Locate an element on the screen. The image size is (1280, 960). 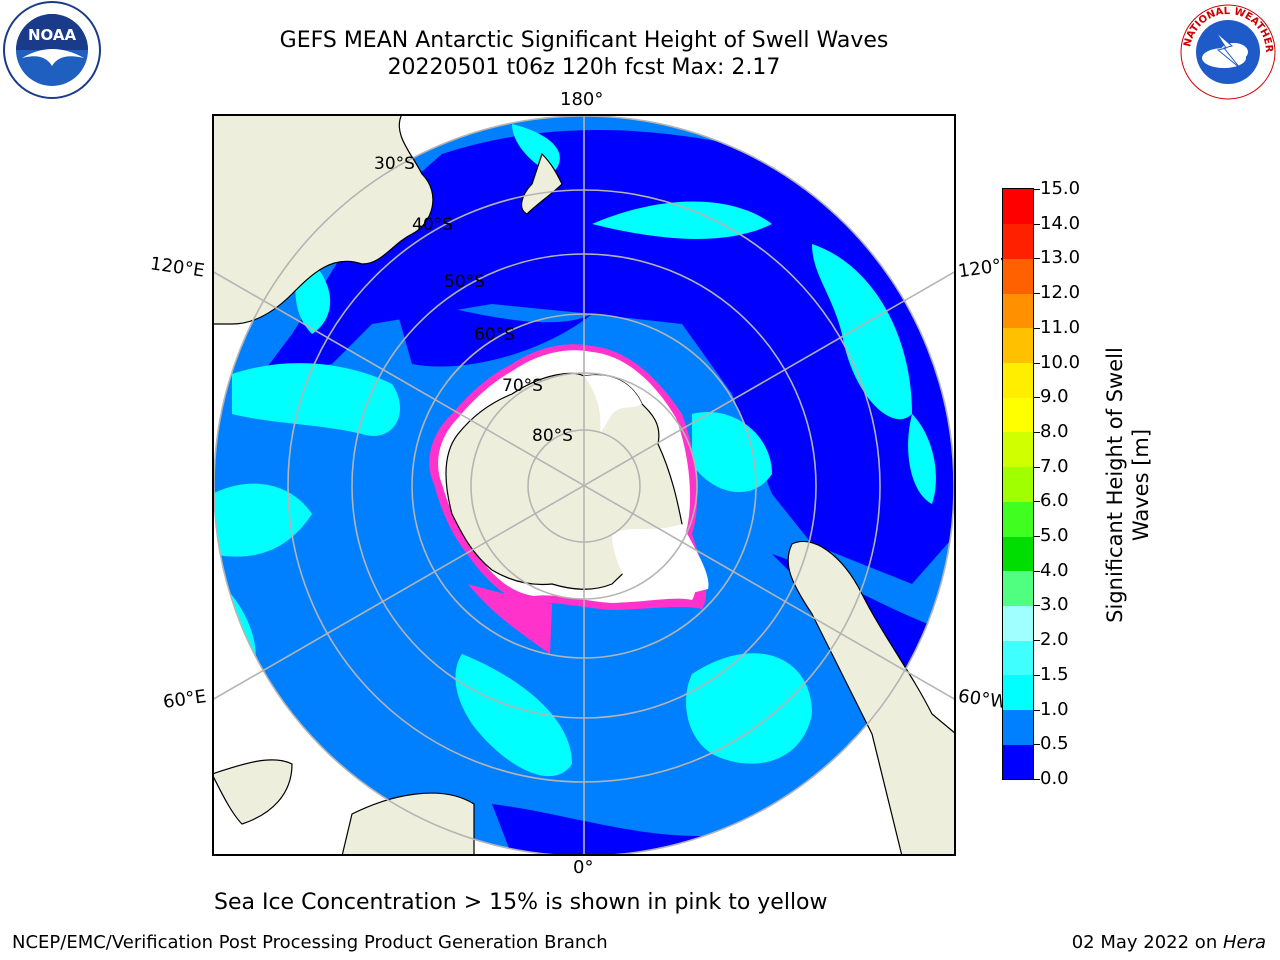
nws-logo-icon: NATIONAL WEATHER SERVICE is located at coordinates (1226, 51).